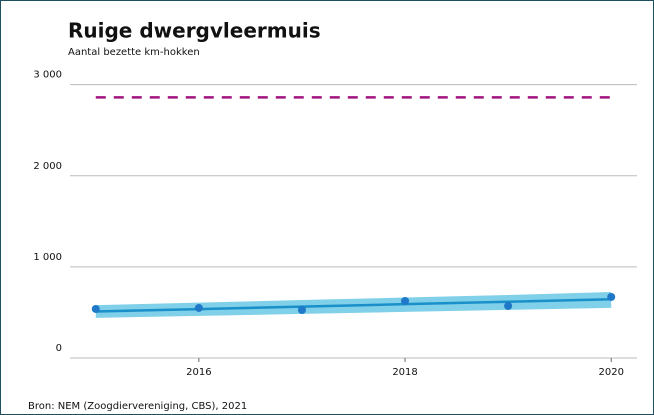  I want to click on y-tick-label: 1 000, so click(47, 257).